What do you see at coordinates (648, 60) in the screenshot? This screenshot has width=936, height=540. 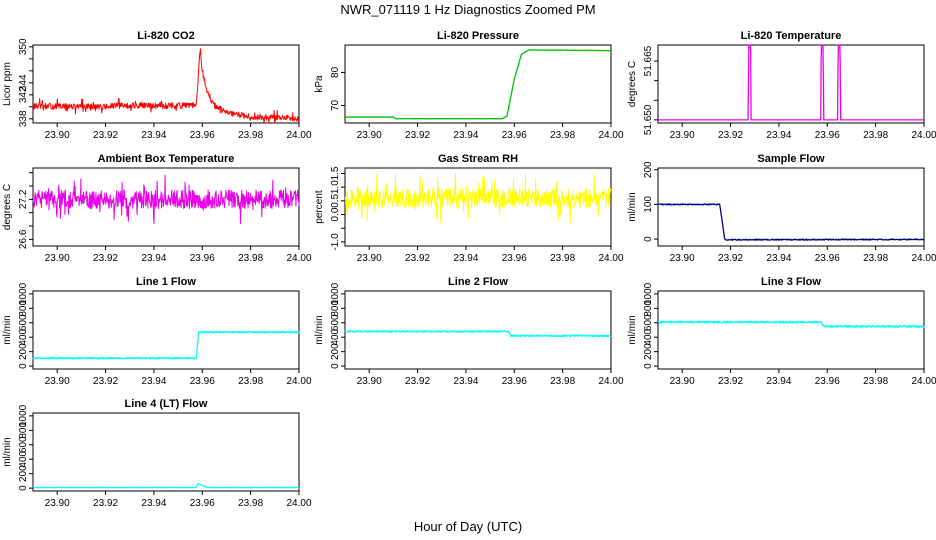 I see `y-tick-label: 51.665` at bounding box center [648, 60].